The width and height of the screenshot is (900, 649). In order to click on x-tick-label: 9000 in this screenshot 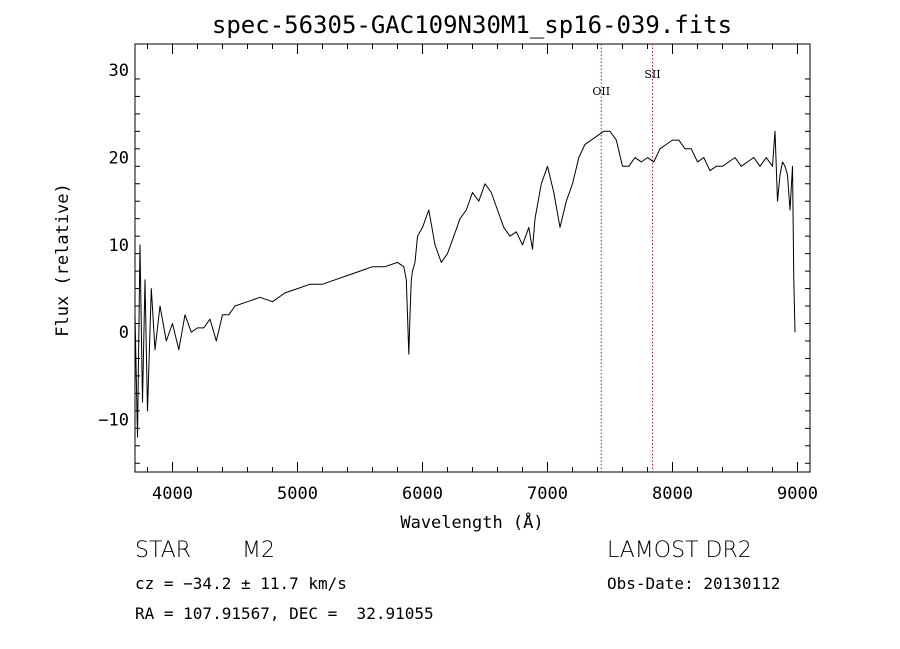, I will do `click(797, 494)`.